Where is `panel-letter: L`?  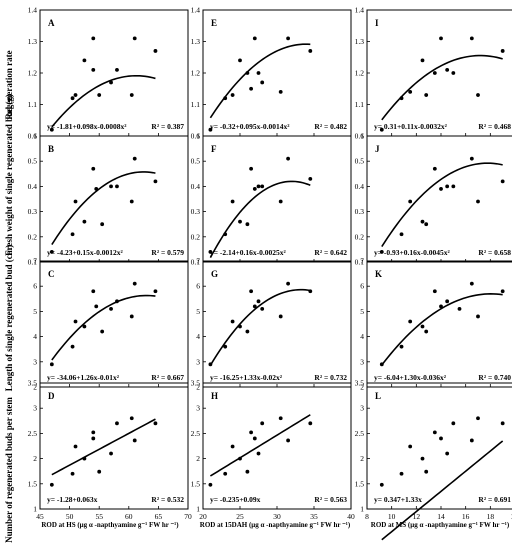 panel-letter: L is located at coordinates (378, 396).